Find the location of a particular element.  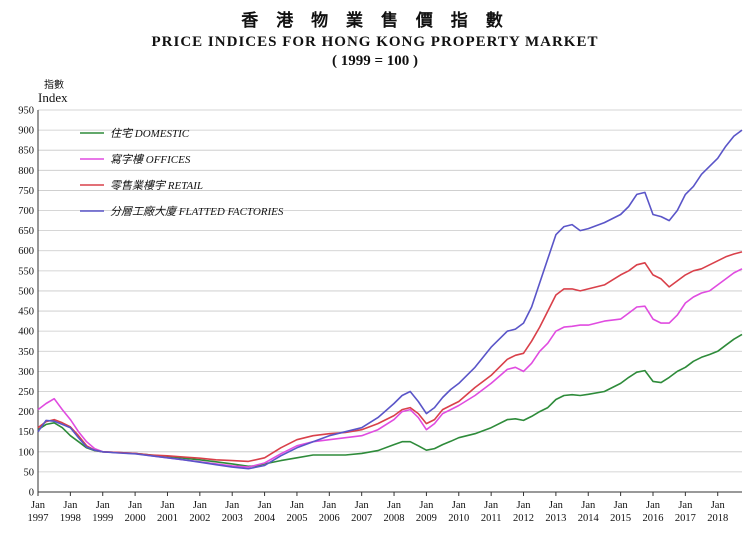

y-tick-label: 850 is located at coordinates (26, 151).